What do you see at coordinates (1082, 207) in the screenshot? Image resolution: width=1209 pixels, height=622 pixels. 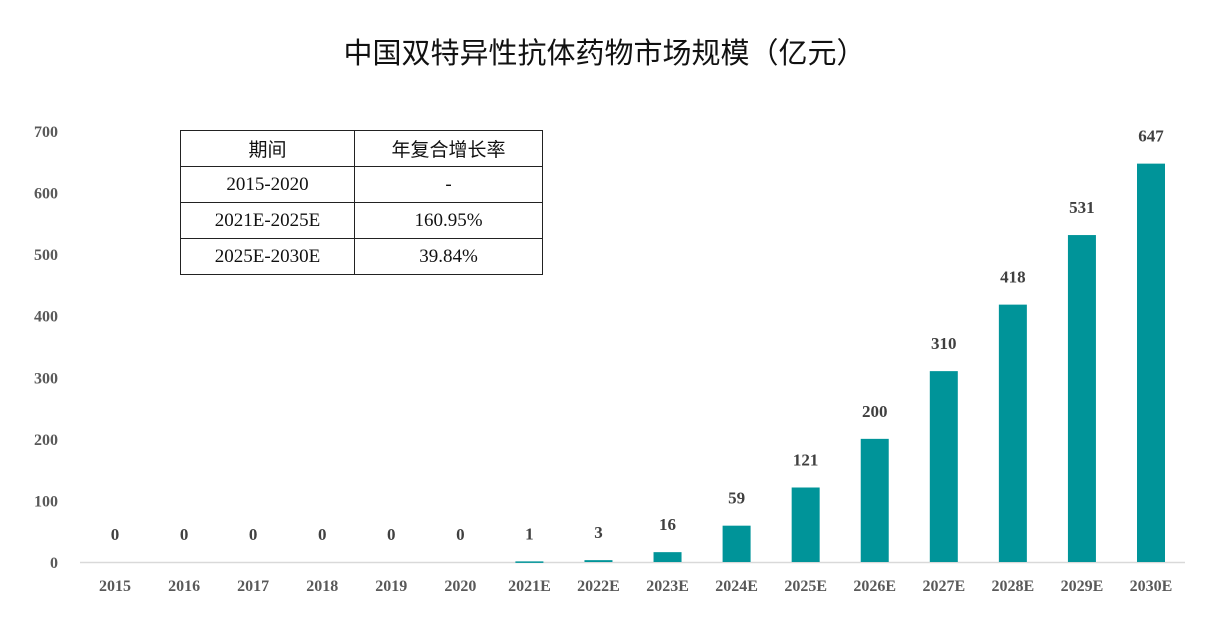 I see `data-label: 531` at bounding box center [1082, 207].